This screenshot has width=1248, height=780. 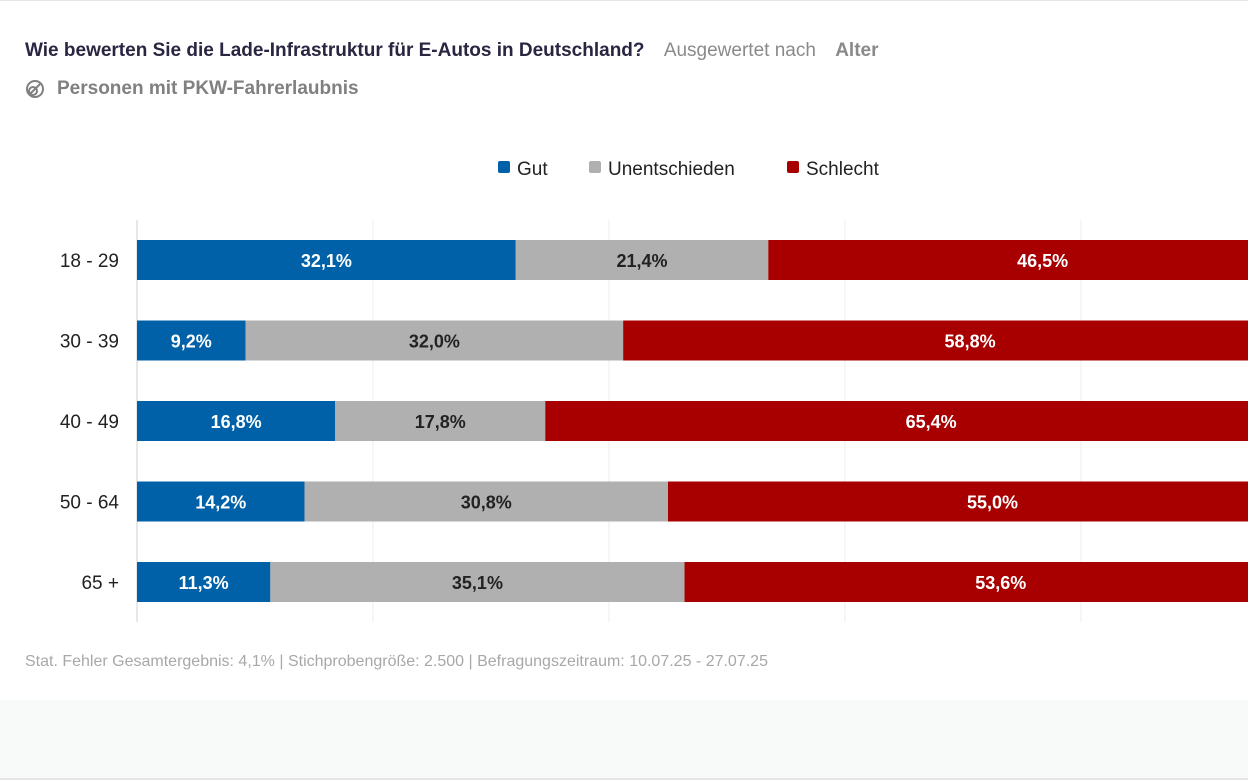 I want to click on population-filter: Personen mit PKW-Fahrerlaubnis, so click(x=192, y=89).